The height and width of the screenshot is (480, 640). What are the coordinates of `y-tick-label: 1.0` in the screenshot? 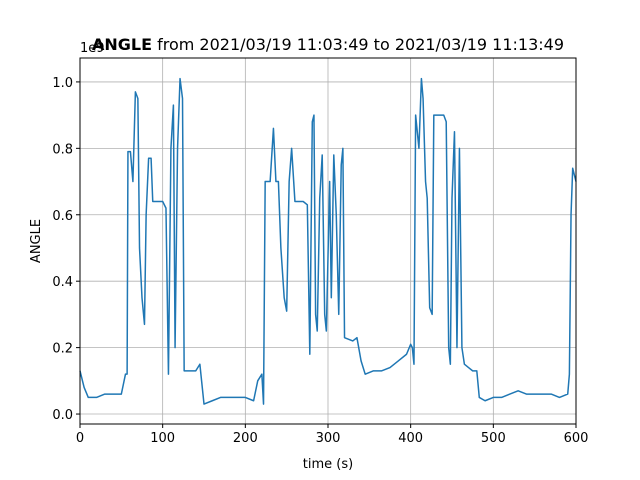 It's located at (62, 83).